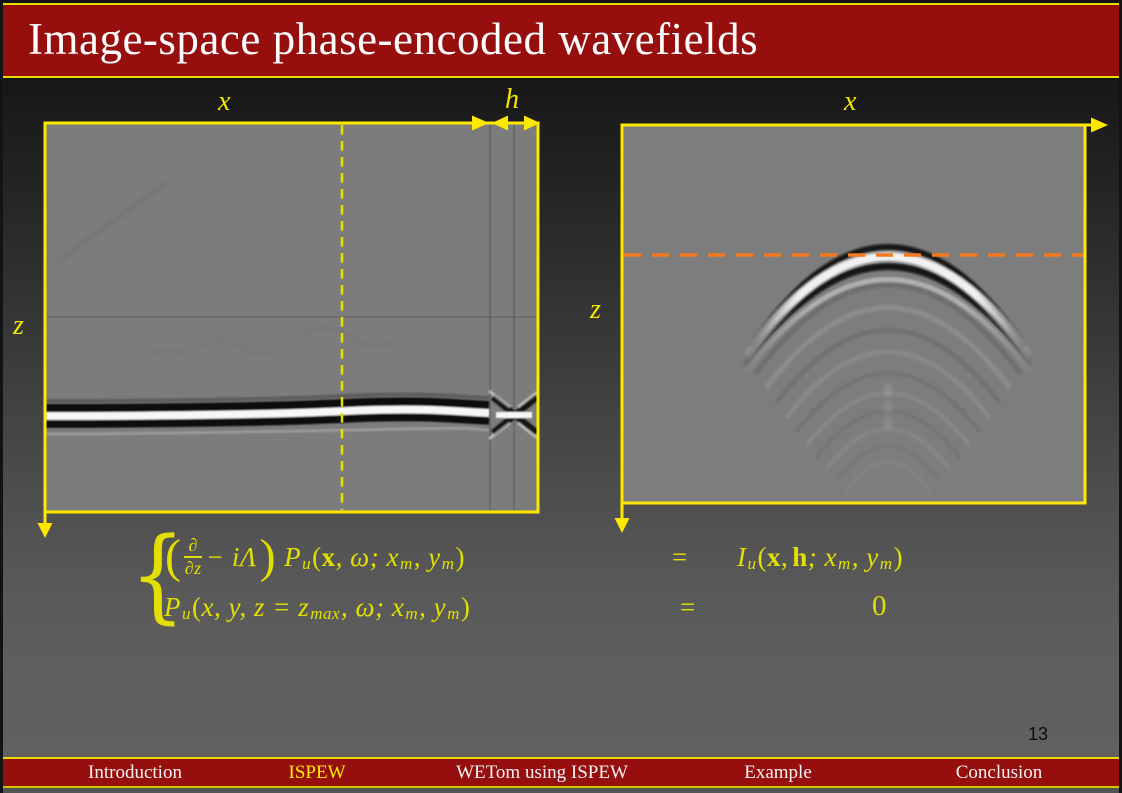 The image size is (1122, 793). What do you see at coordinates (680, 556) in the screenshot?
I see `equation-line1-equals: =` at bounding box center [680, 556].